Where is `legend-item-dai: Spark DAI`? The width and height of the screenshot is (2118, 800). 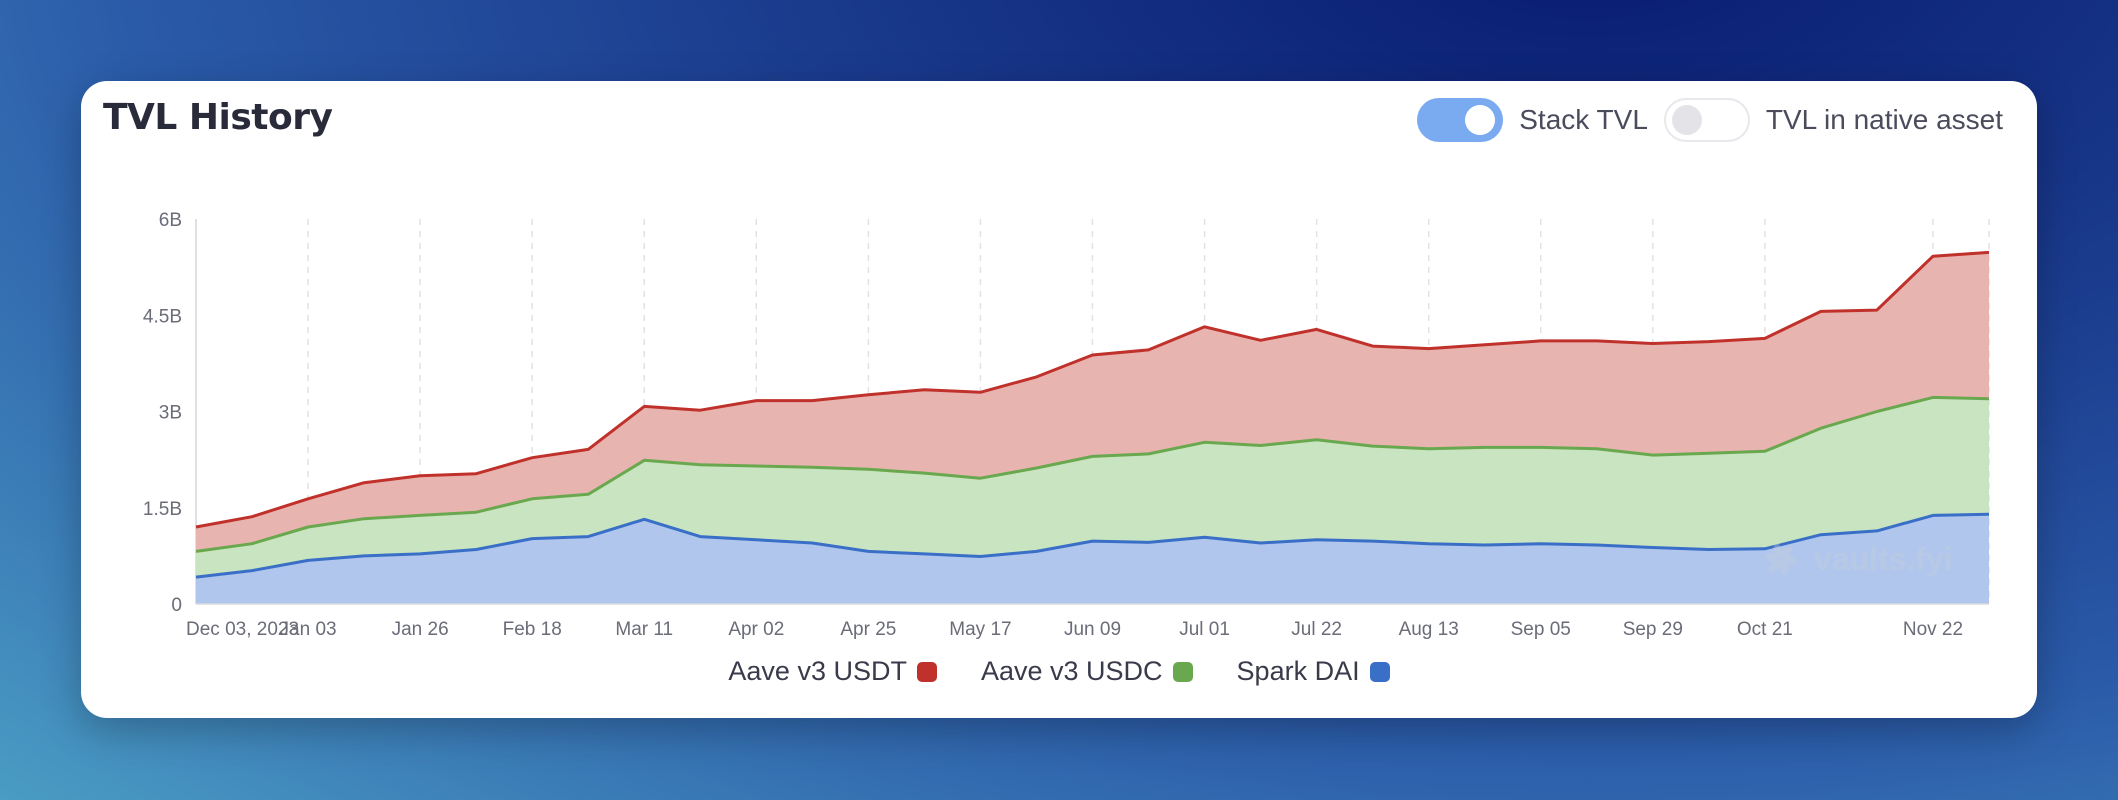
legend-item-dai: Spark DAI is located at coordinates (1313, 671).